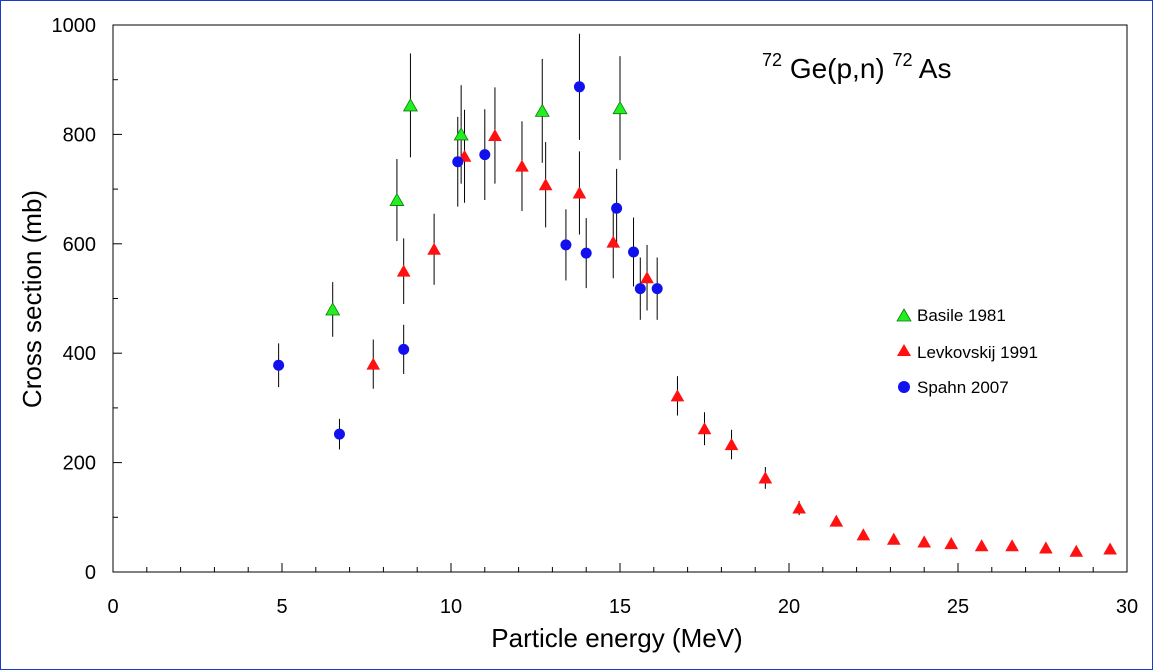 This screenshot has height=670, width=1153. Describe the element at coordinates (1127, 607) in the screenshot. I see `x-tick-label: 30` at that location.